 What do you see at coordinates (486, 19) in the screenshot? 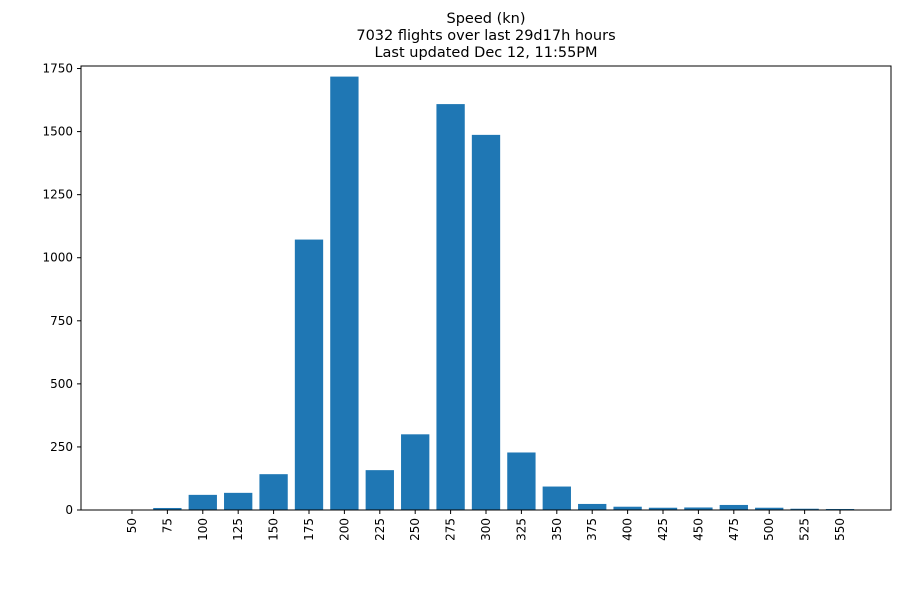
I see `title-line-1: Speed (kn)` at bounding box center [486, 19].